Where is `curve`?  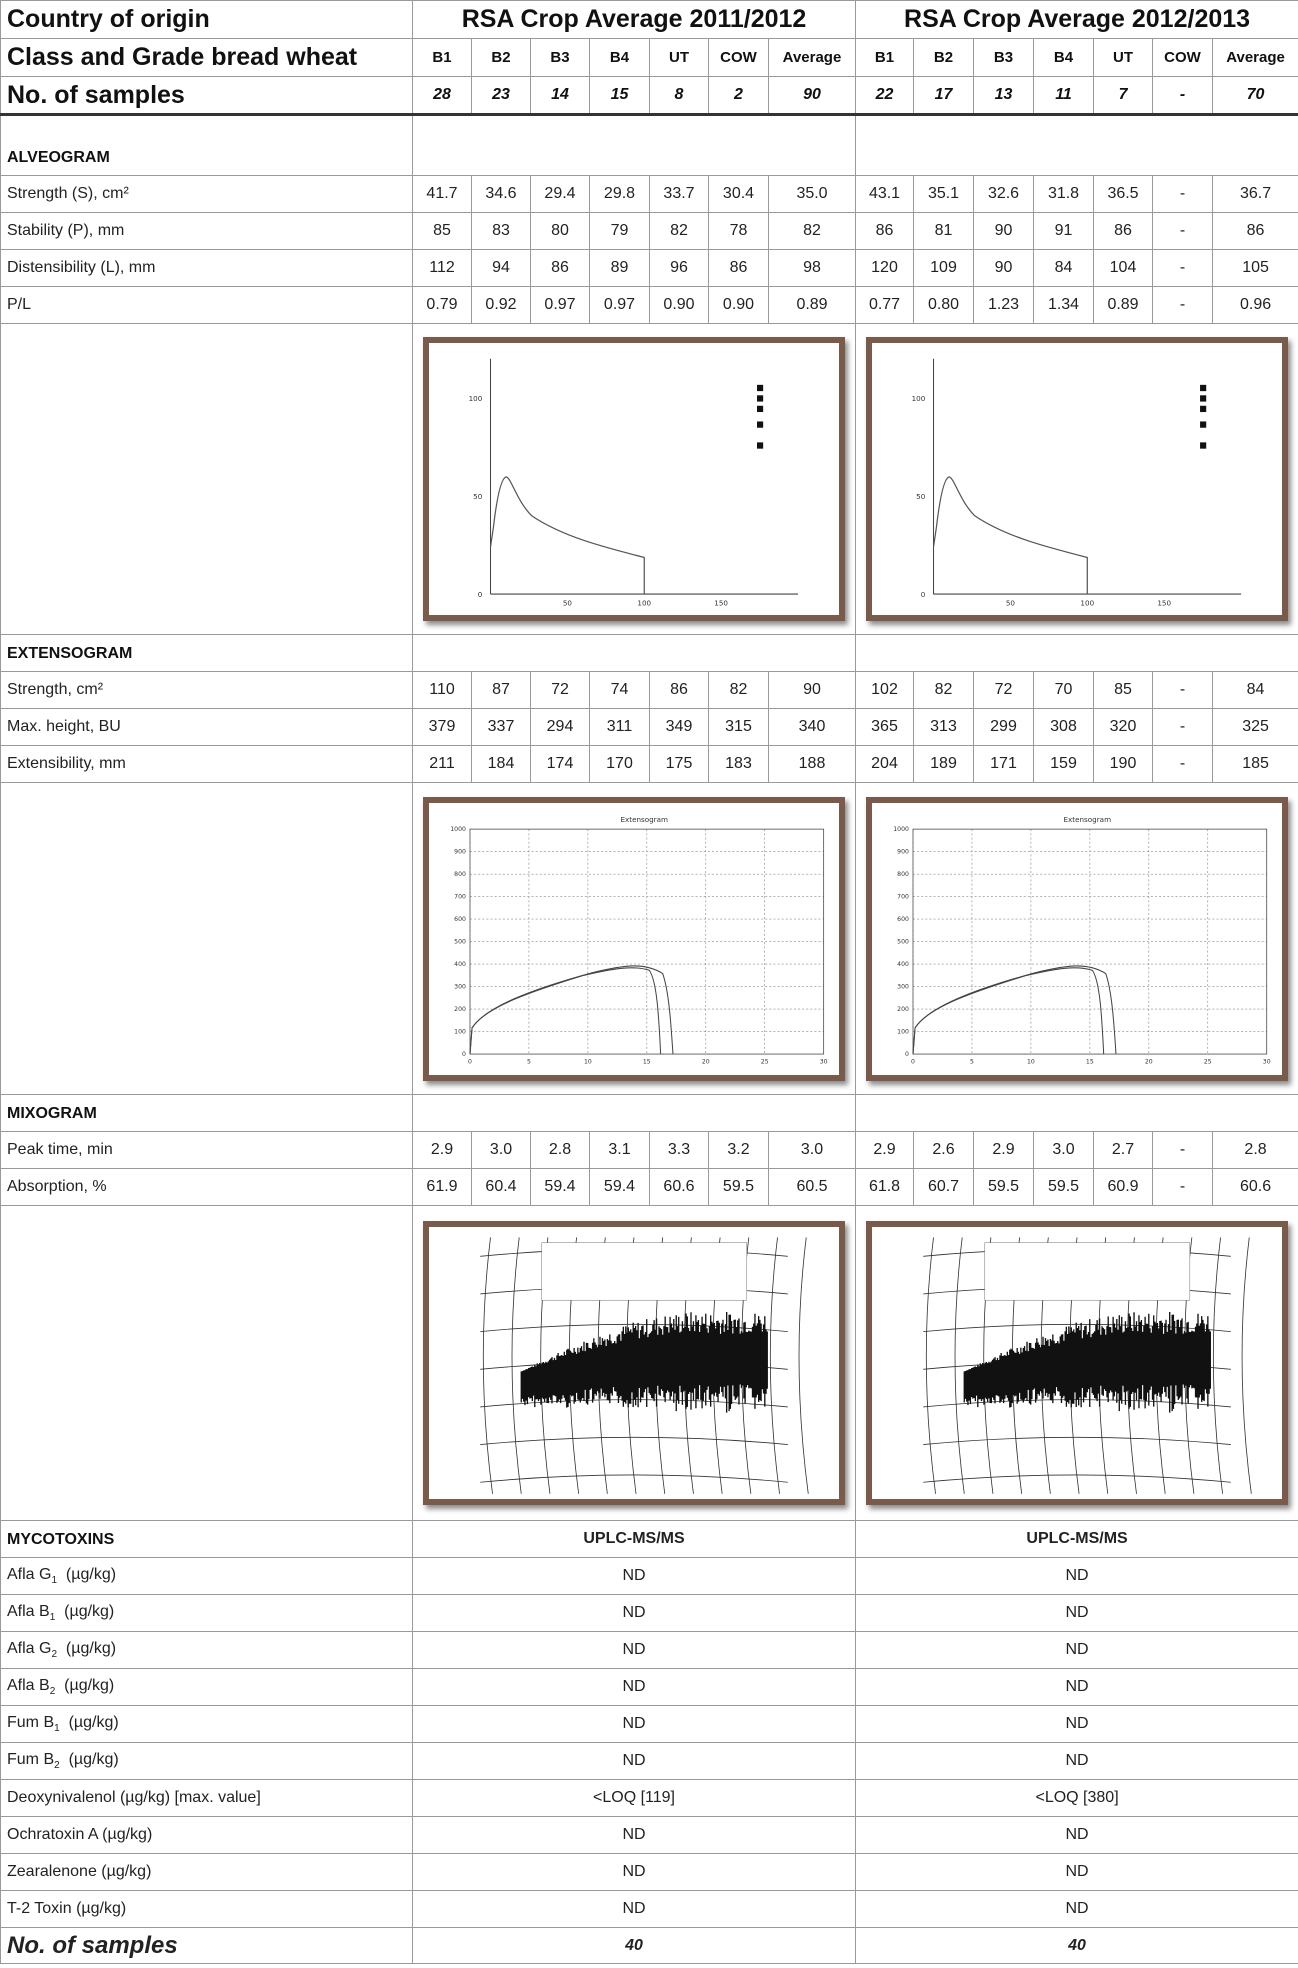 curve is located at coordinates (1010, 535).